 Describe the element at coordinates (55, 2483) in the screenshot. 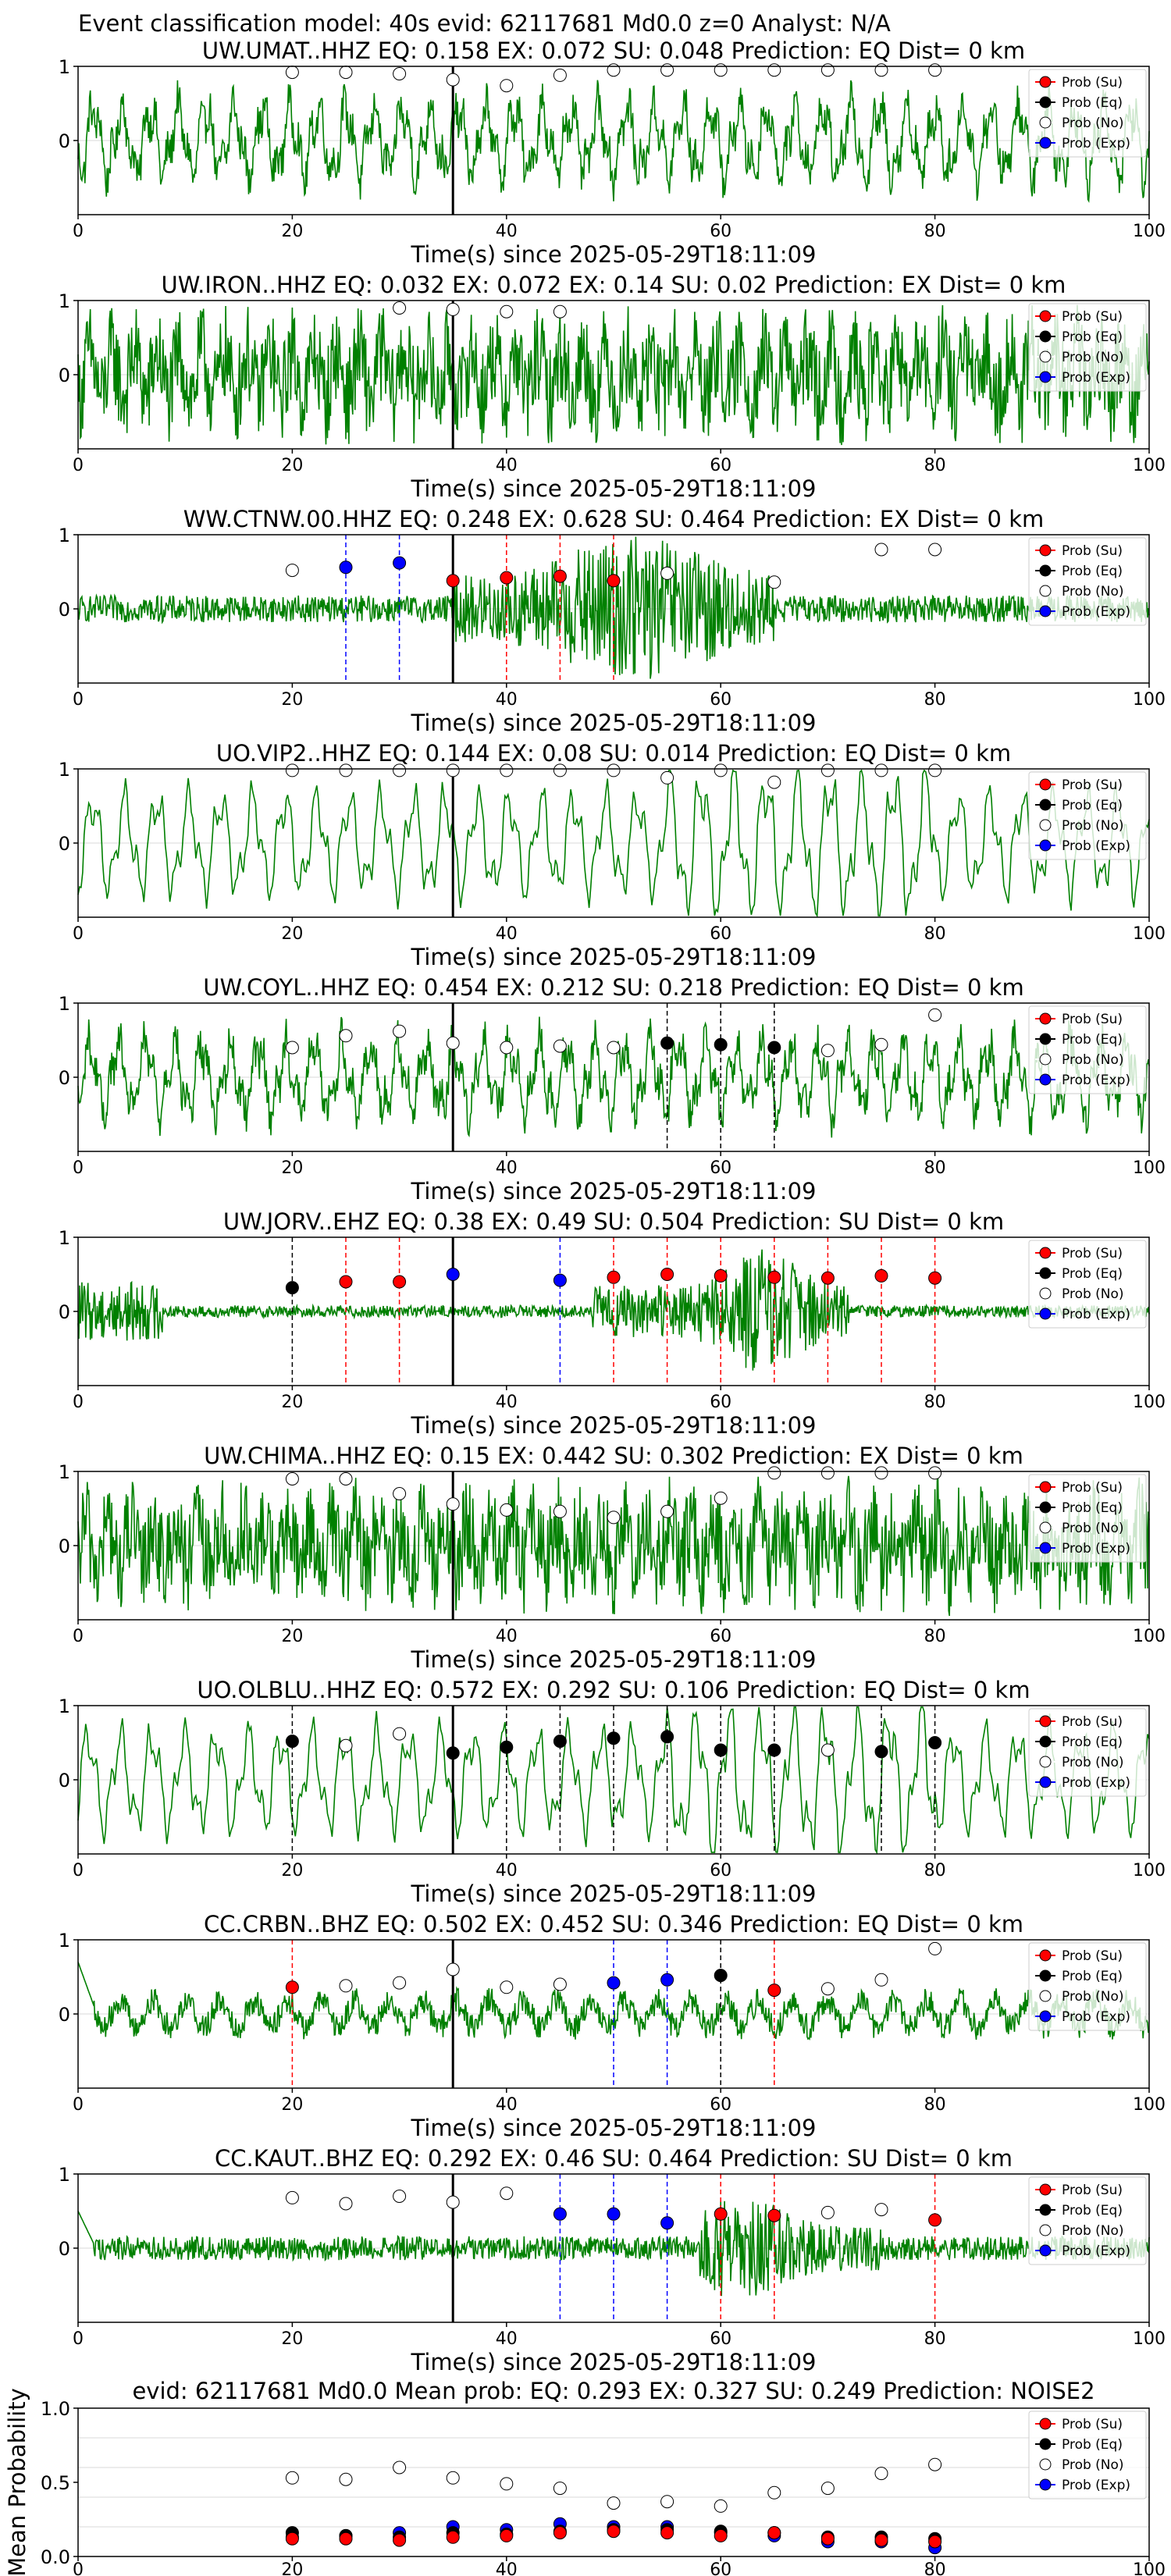

I see `y-tick-label: 0.5` at that location.